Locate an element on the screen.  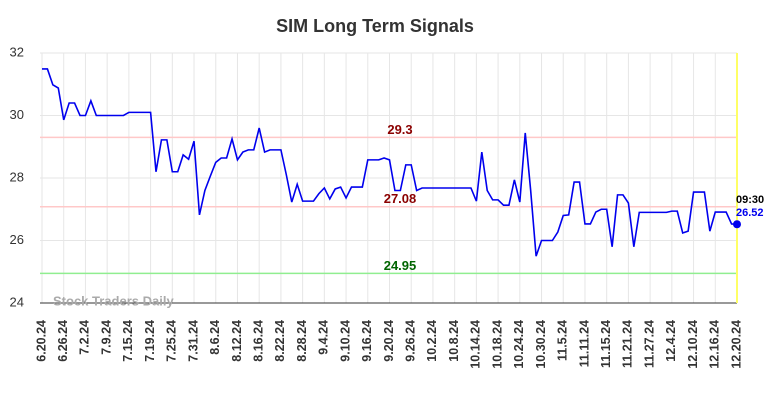
reference-label: 27.08 is located at coordinates (400, 198).